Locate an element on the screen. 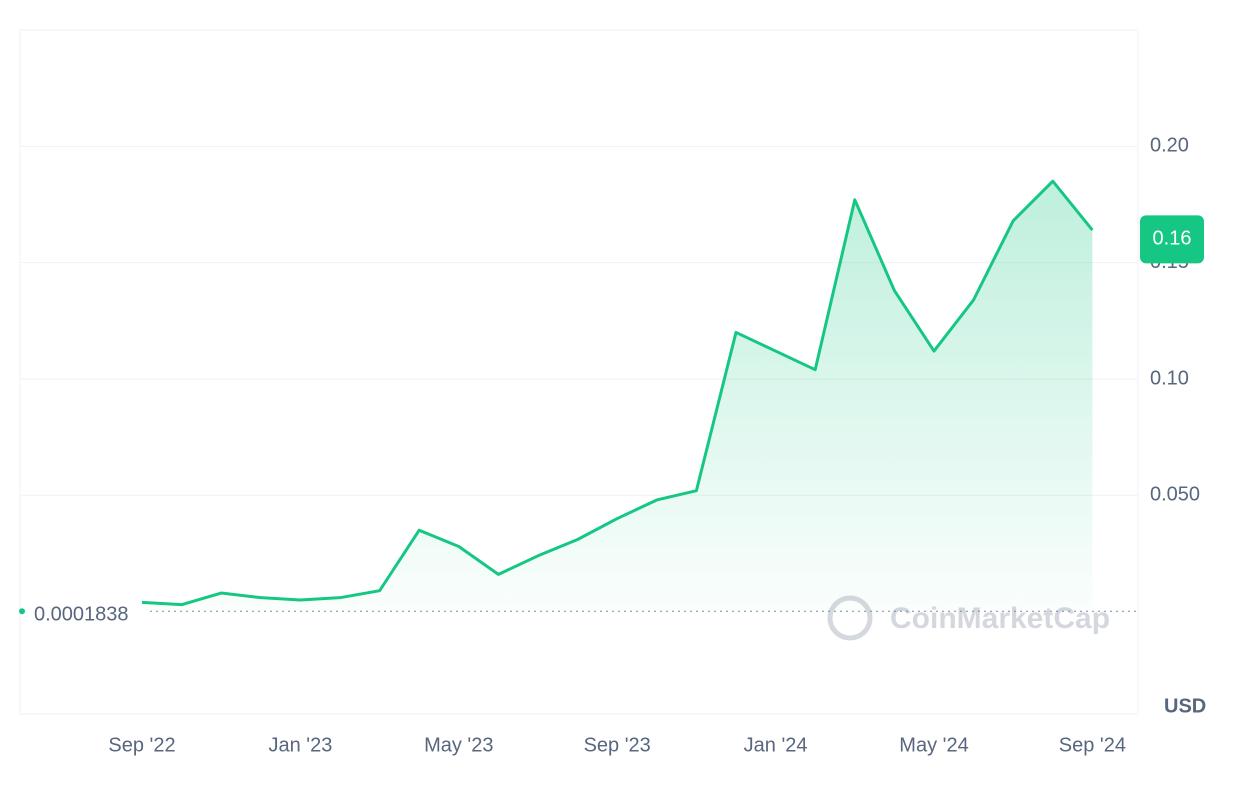  x-tick-label: Sep '23 is located at coordinates (617, 745).